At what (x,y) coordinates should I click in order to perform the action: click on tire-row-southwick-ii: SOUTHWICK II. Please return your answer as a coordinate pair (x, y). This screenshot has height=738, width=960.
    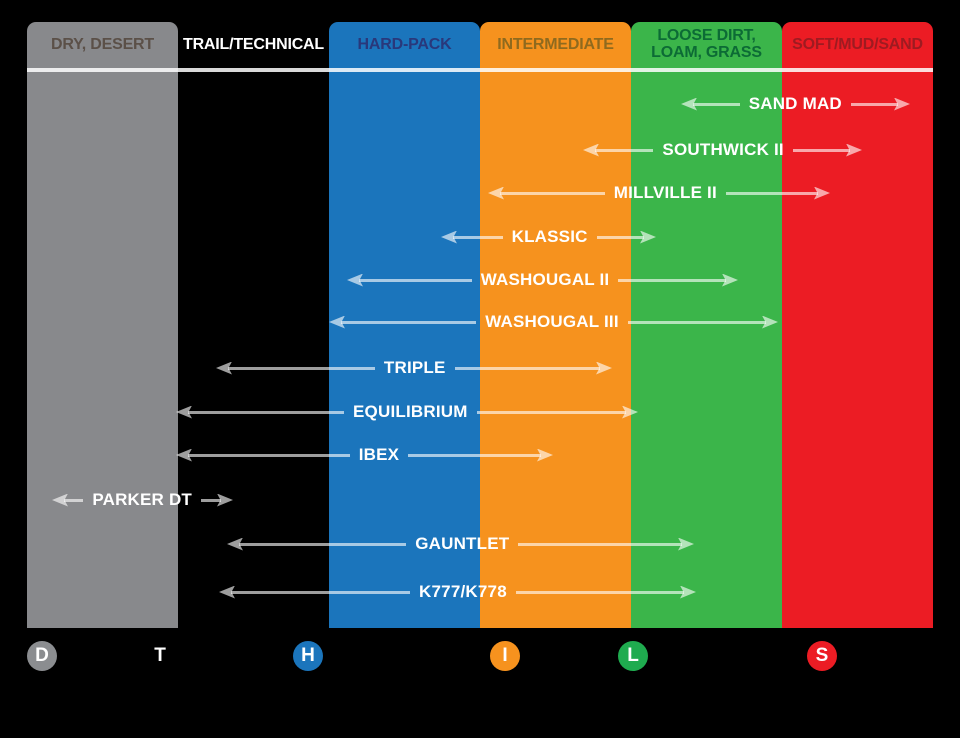
    Looking at the image, I should click on (722, 150).